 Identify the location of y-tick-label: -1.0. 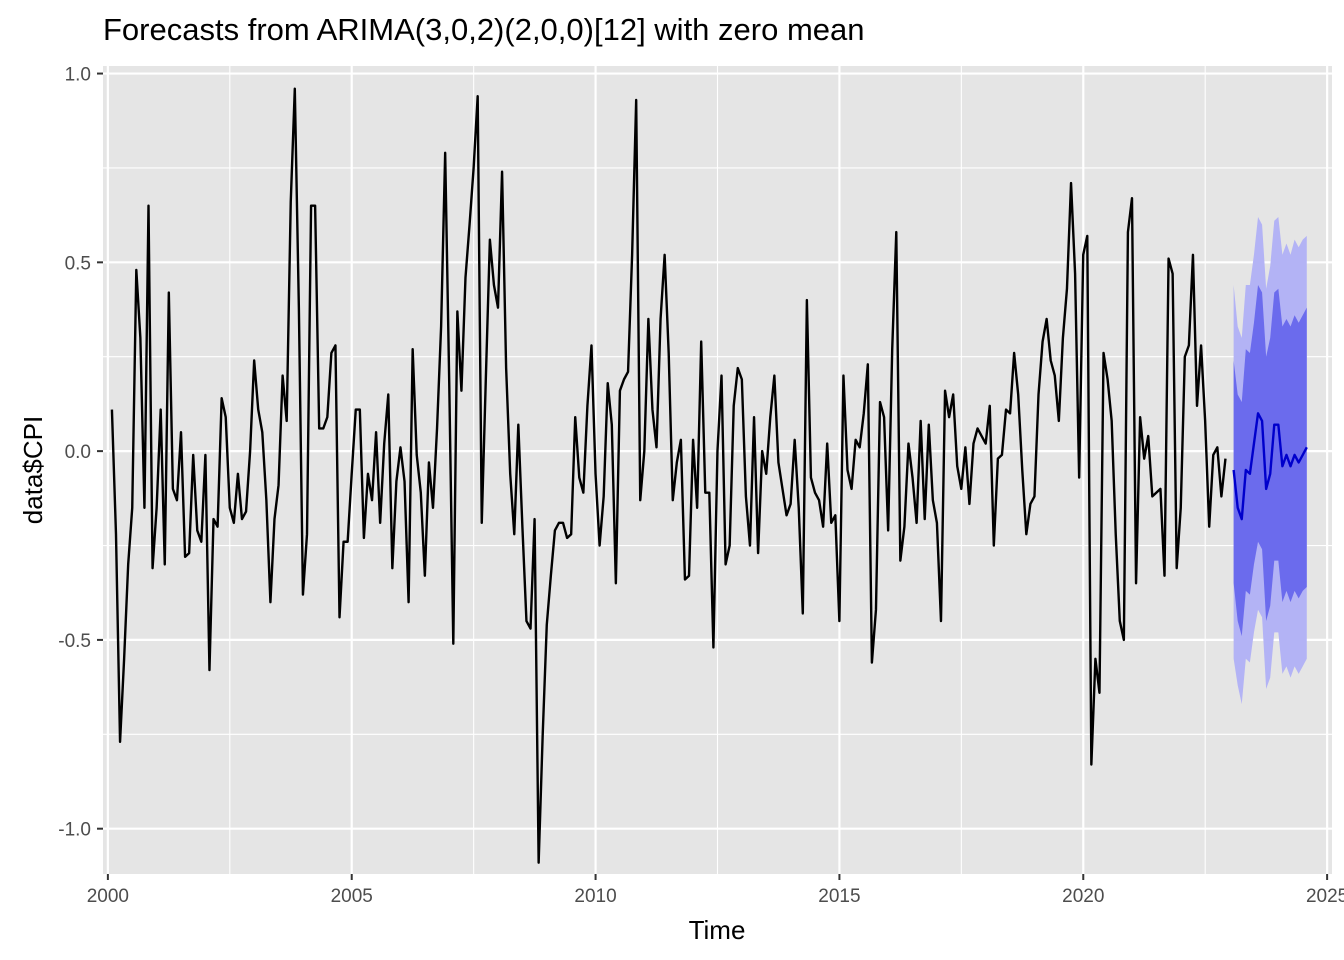
(74, 830).